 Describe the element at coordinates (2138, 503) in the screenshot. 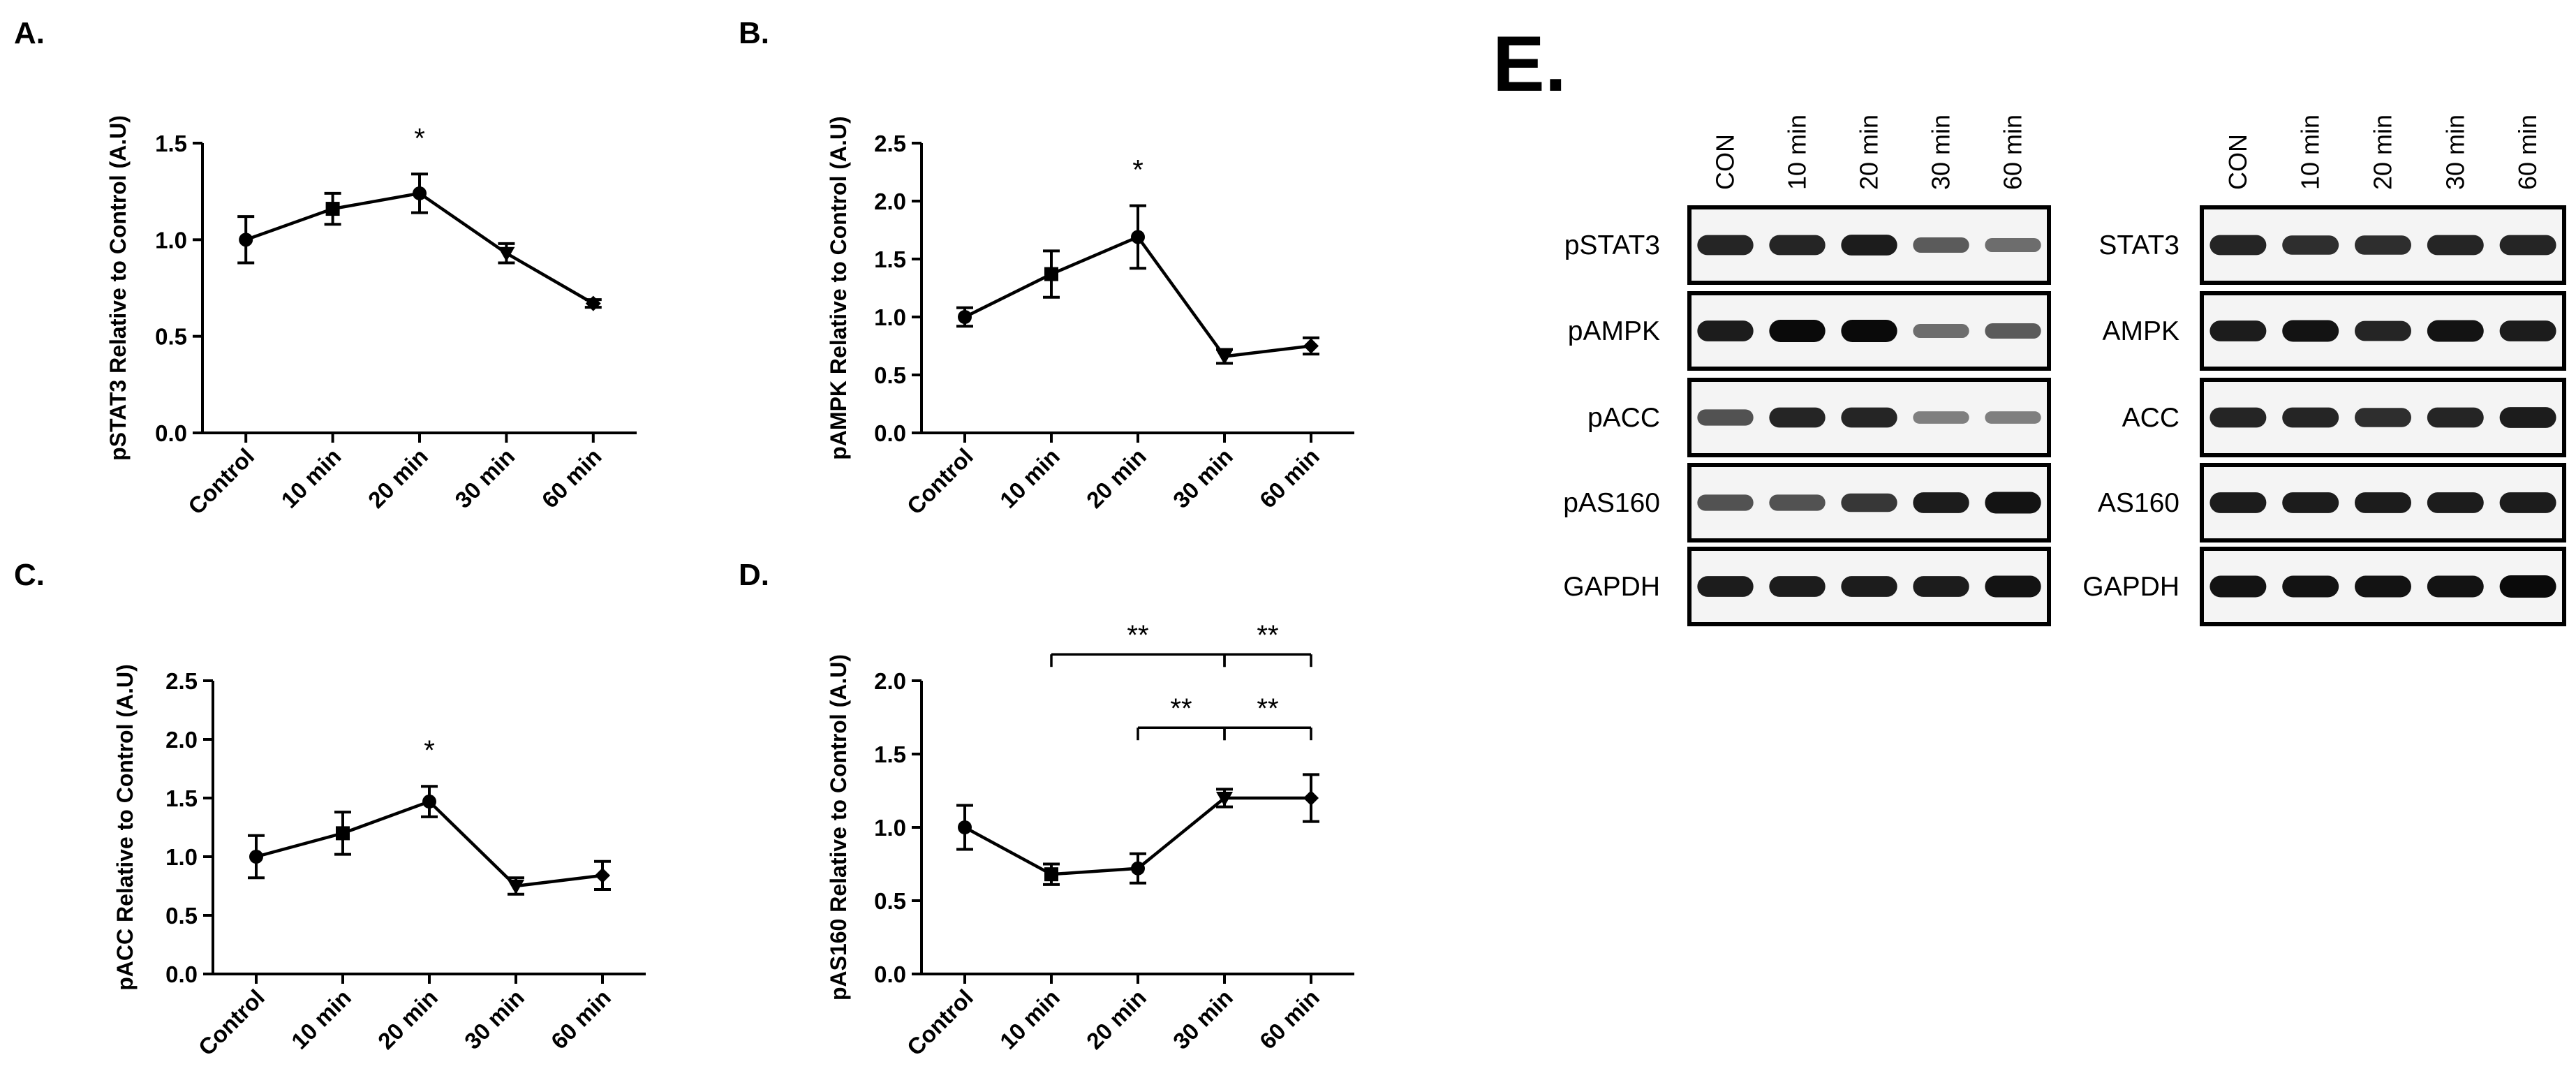

I see `blot-row-label: AS160` at that location.